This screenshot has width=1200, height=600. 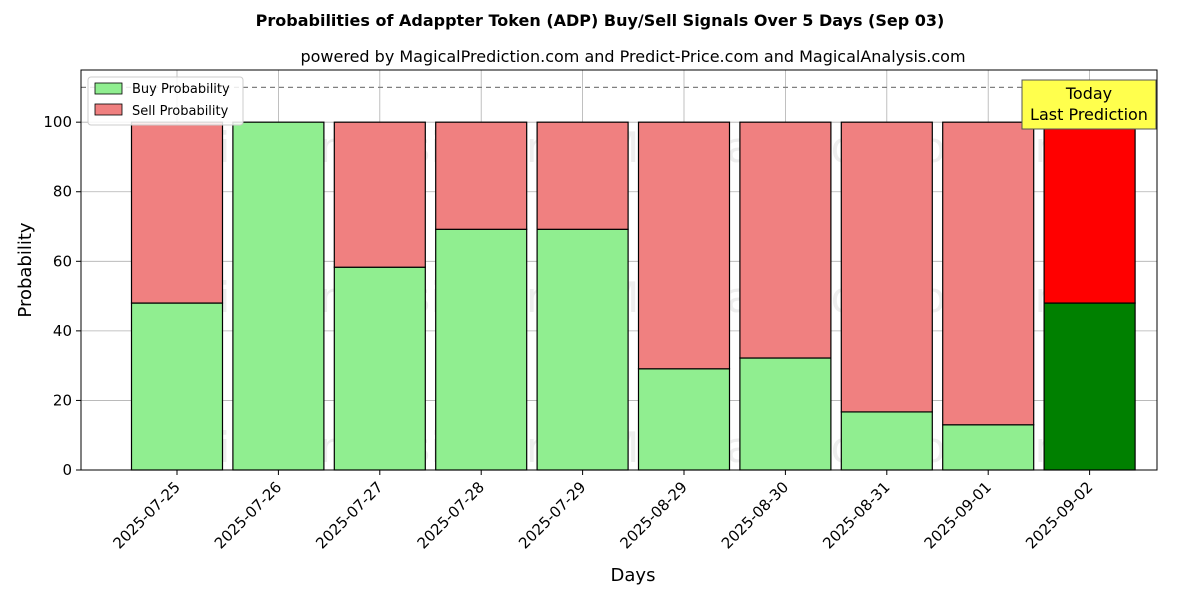 I want to click on x-tick-label: 2025-07-29, so click(x=552, y=515).